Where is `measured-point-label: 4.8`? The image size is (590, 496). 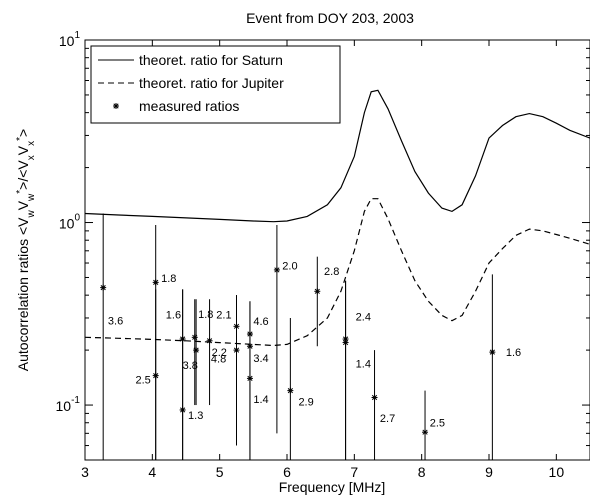 measured-point-label: 4.8 is located at coordinates (218, 359).